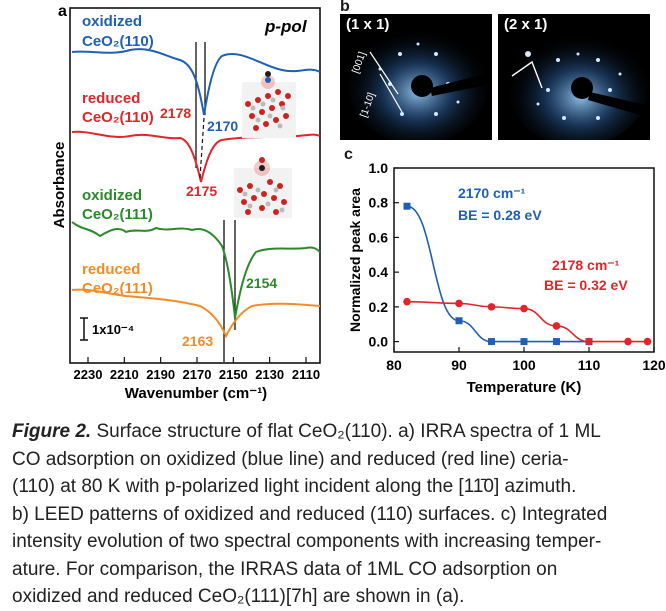 The image size is (666, 611). I want to click on label-oxidized-110-line2: CeO₂(110), so click(118, 41).